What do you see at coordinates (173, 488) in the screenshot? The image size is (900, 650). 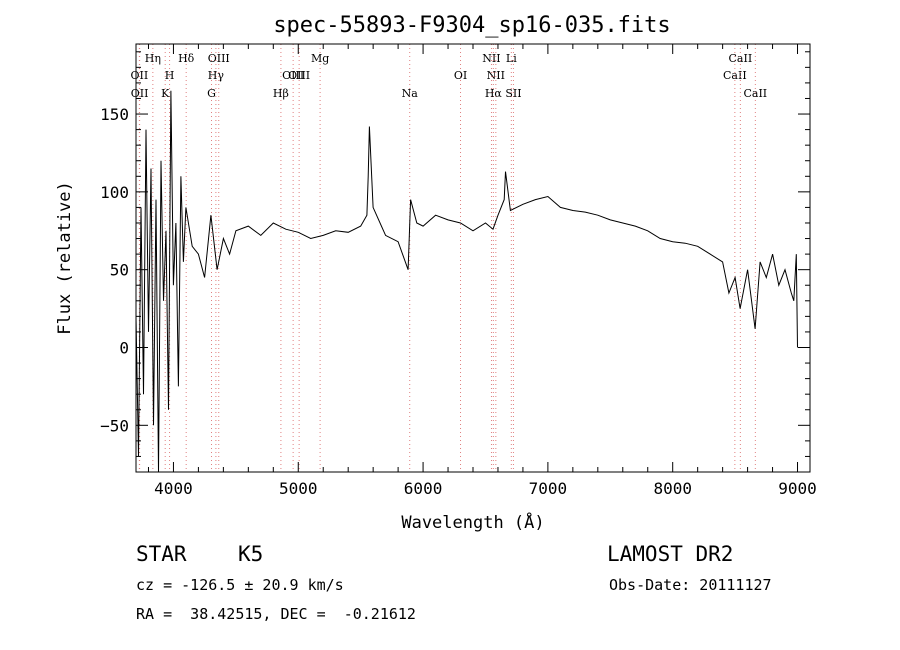 I see `x-tick-label: 4000` at bounding box center [173, 488].